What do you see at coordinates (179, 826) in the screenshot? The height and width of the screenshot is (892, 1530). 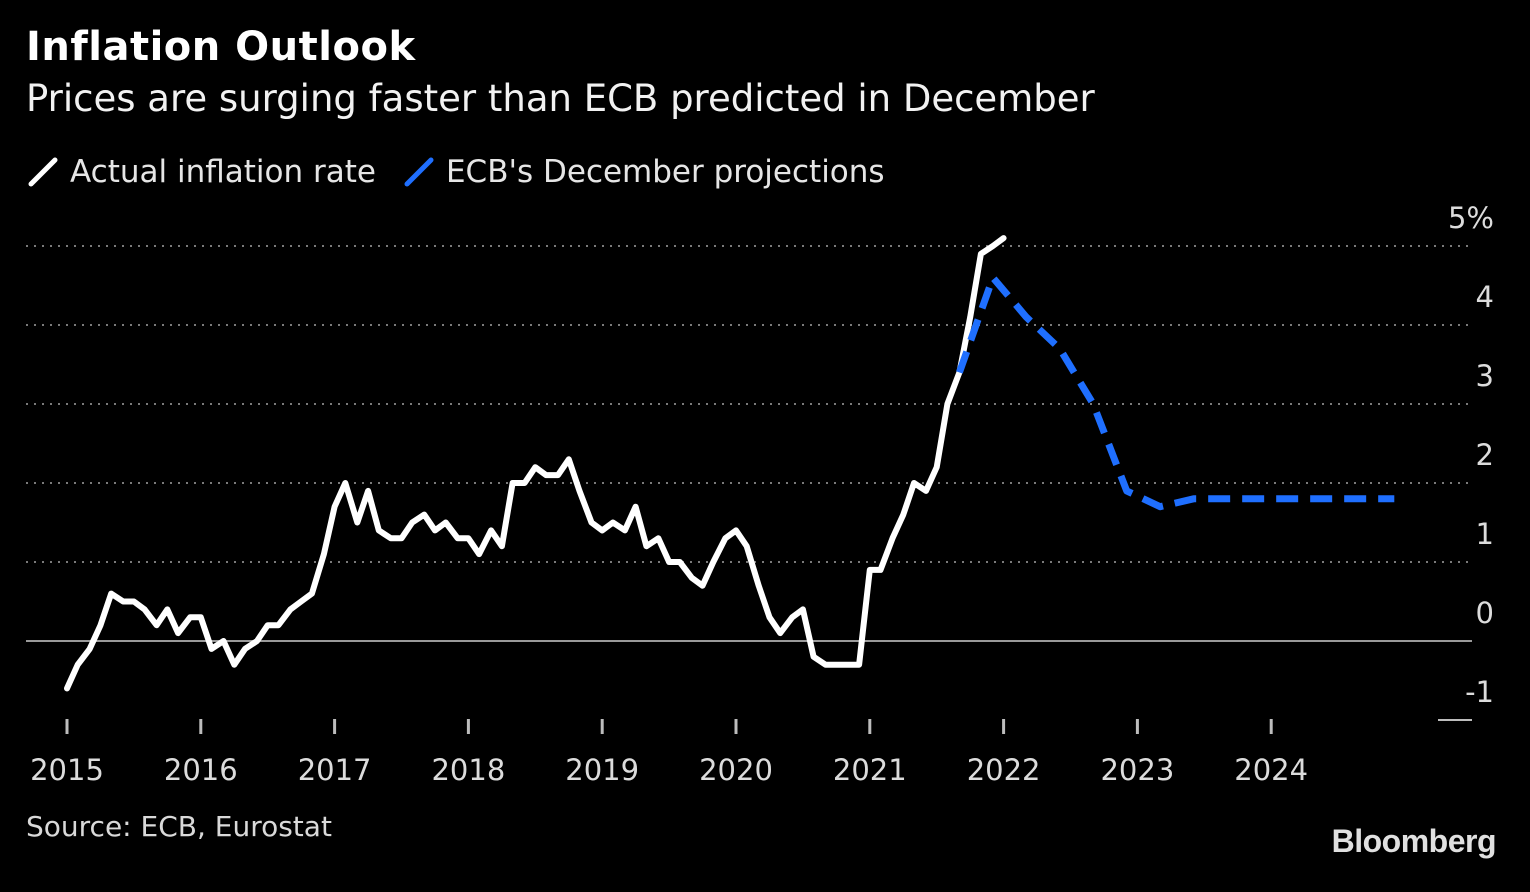 I see `source-note: Source: ECB, Eurostat` at bounding box center [179, 826].